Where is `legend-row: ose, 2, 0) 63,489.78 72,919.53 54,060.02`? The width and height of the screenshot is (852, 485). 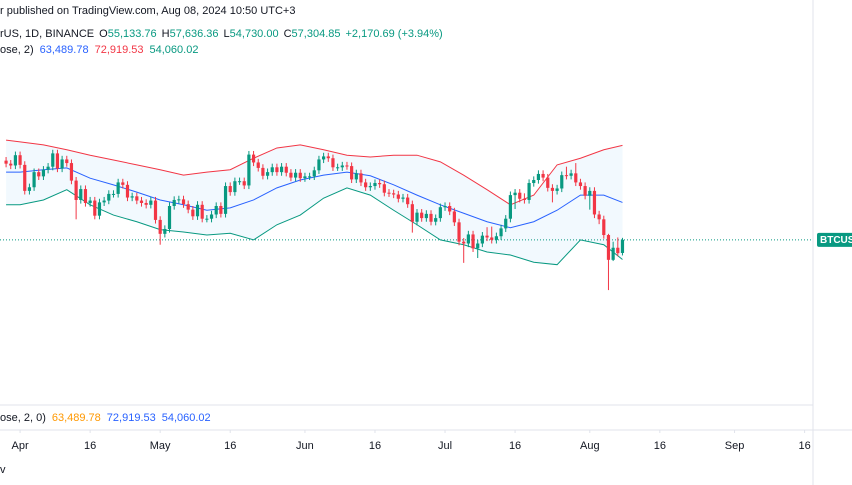 legend-row: ose, 2, 0) 63,489.78 72,919.53 54,060.02 is located at coordinates (105, 418).